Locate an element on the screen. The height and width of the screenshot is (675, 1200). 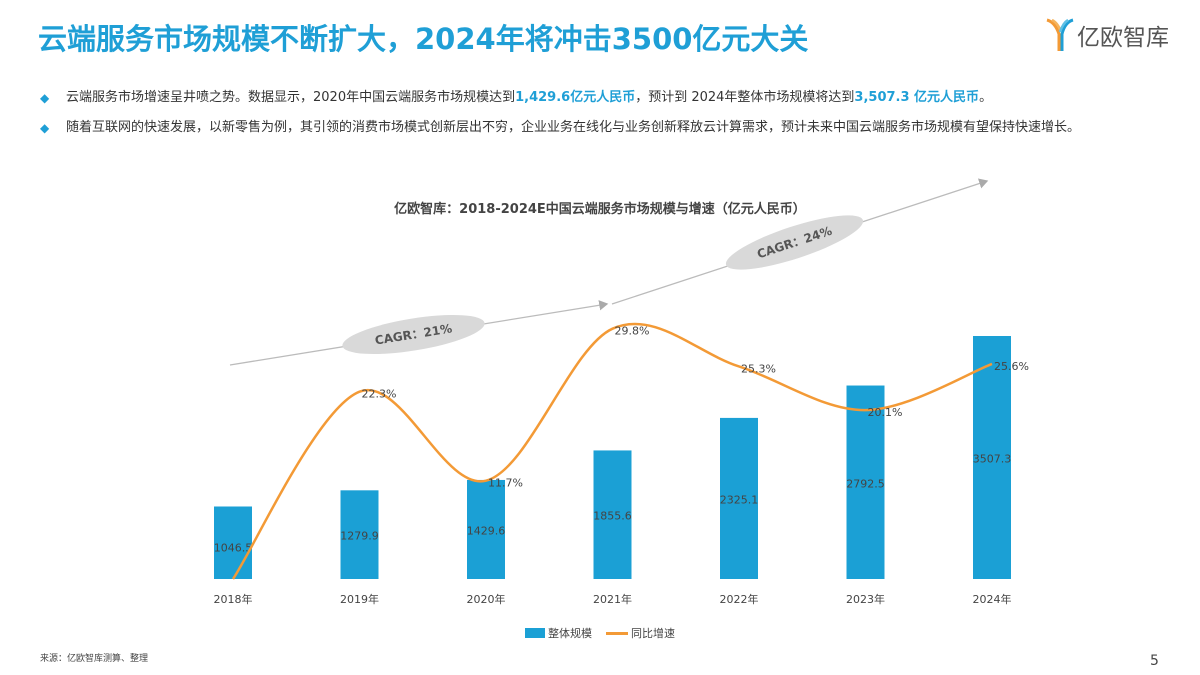
bullet-text-part: ，预计到 2024年整体市场规模将达到 is located at coordinates (745, 97).